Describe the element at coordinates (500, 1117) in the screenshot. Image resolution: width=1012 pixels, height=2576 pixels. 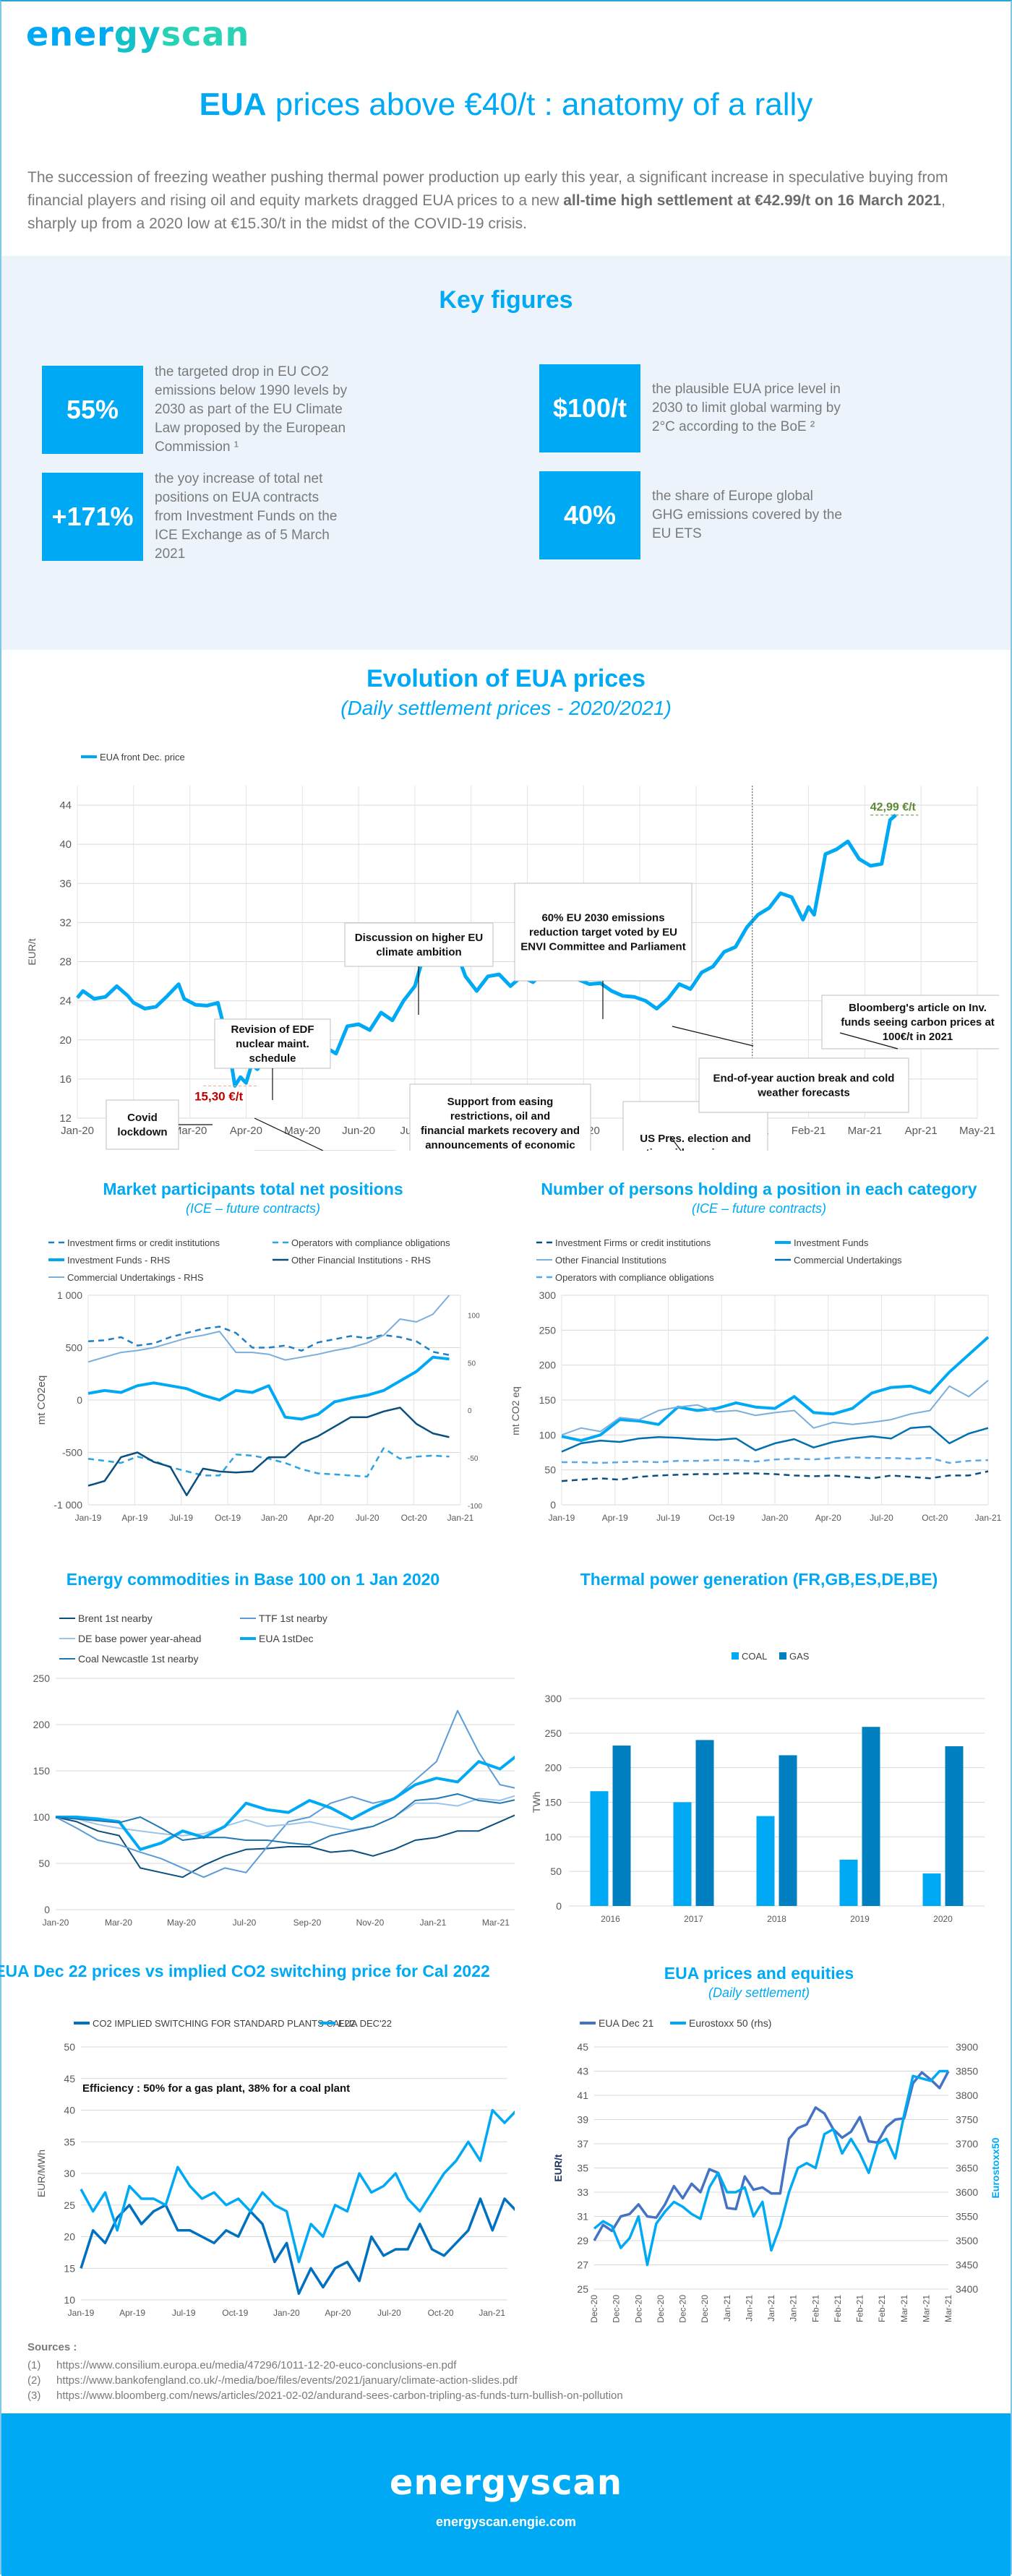
I see `annotation-box` at that location.